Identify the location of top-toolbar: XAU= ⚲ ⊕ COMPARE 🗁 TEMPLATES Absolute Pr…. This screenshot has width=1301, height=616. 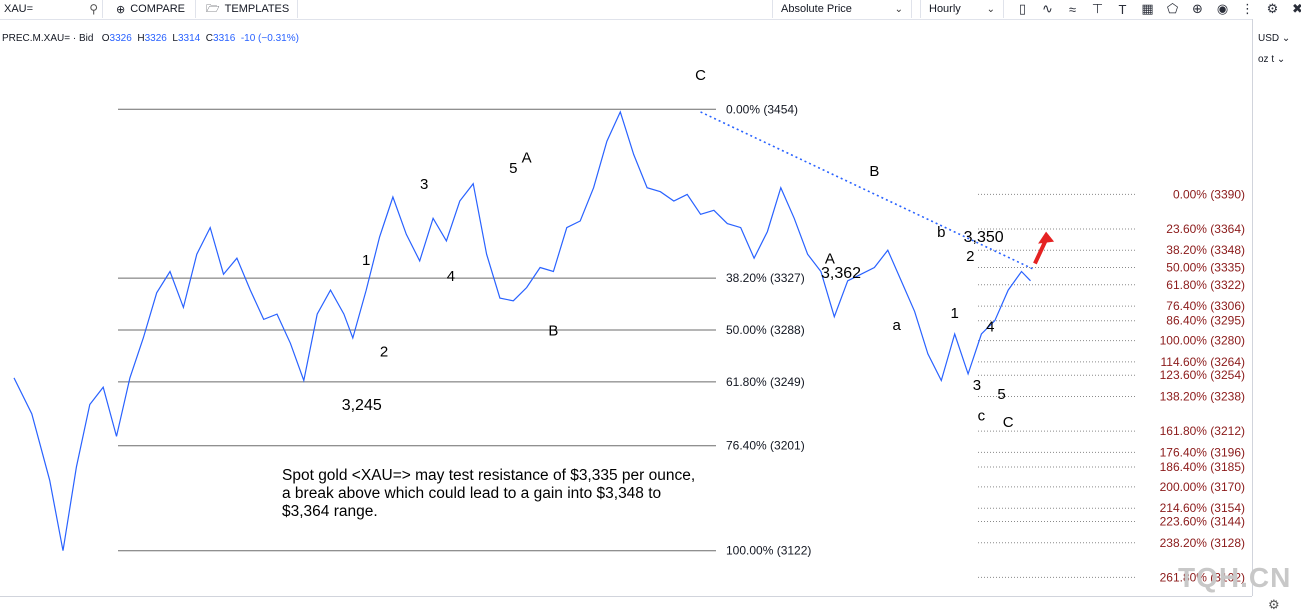
(650, 10).